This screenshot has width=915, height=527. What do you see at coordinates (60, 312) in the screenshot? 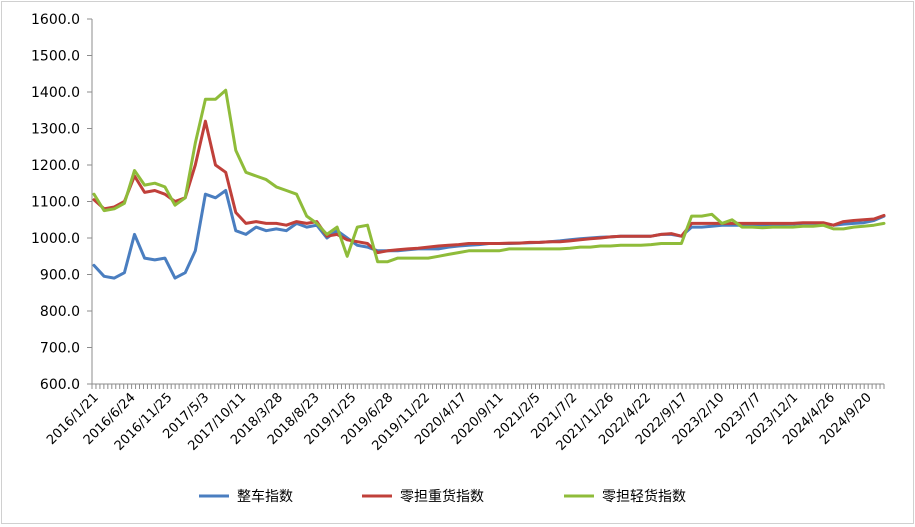
I see `y-tick-label: 800.0` at bounding box center [60, 312].